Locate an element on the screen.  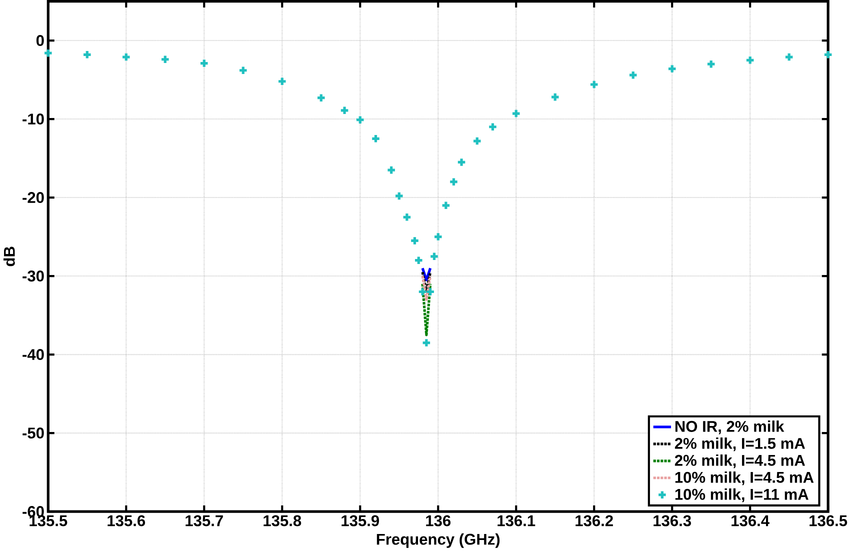
y-axis-title: dB is located at coordinates (9, 256).